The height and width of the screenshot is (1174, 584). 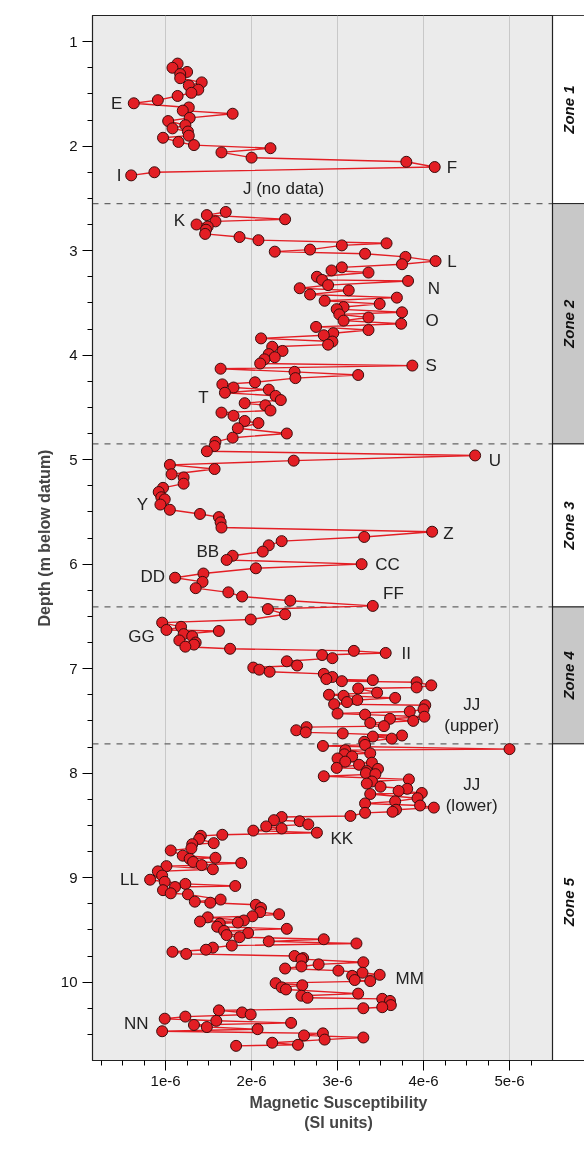 I want to click on annotation: E, so click(x=116, y=103).